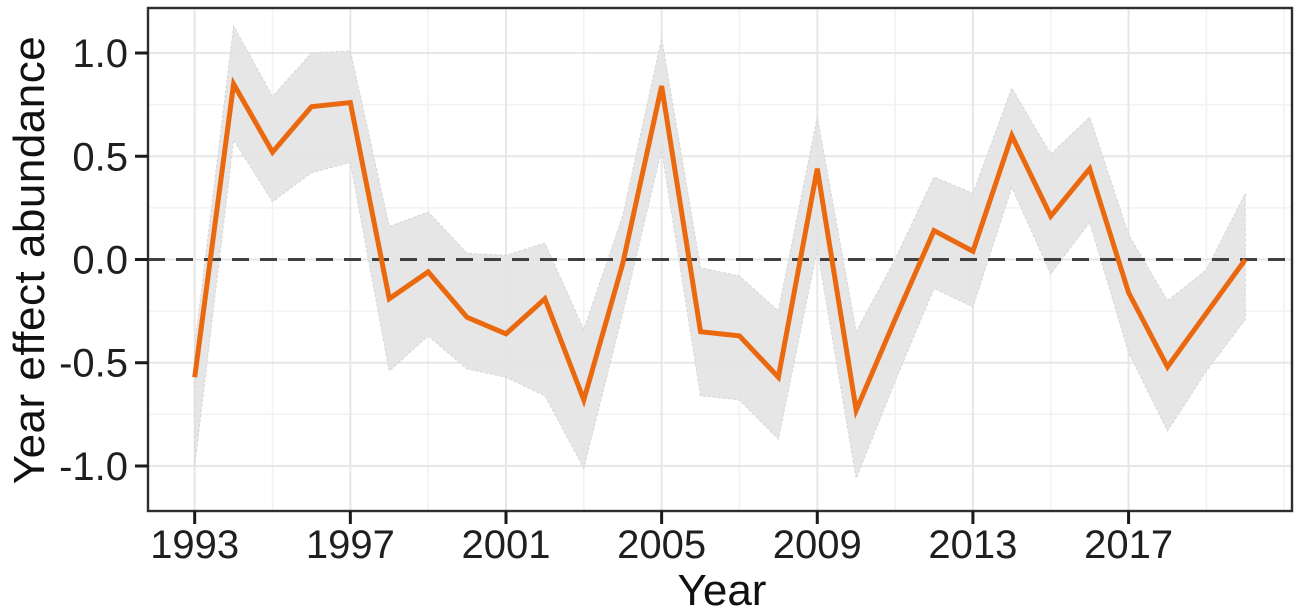 The height and width of the screenshot is (616, 1299). Describe the element at coordinates (817, 545) in the screenshot. I see `x-tick-label: 2009` at that location.